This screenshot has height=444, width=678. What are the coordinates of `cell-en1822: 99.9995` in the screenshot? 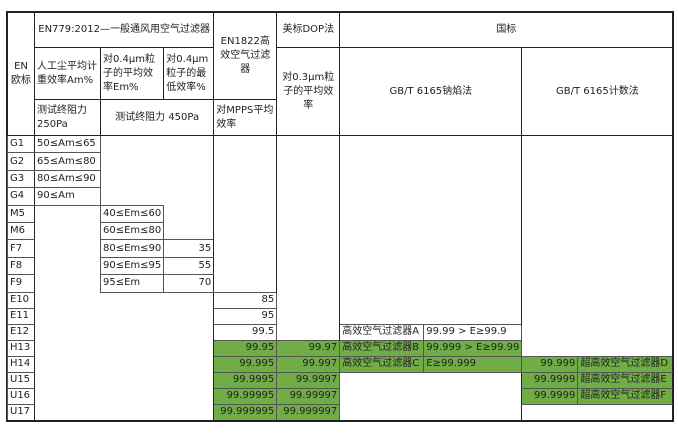 It's located at (245, 380).